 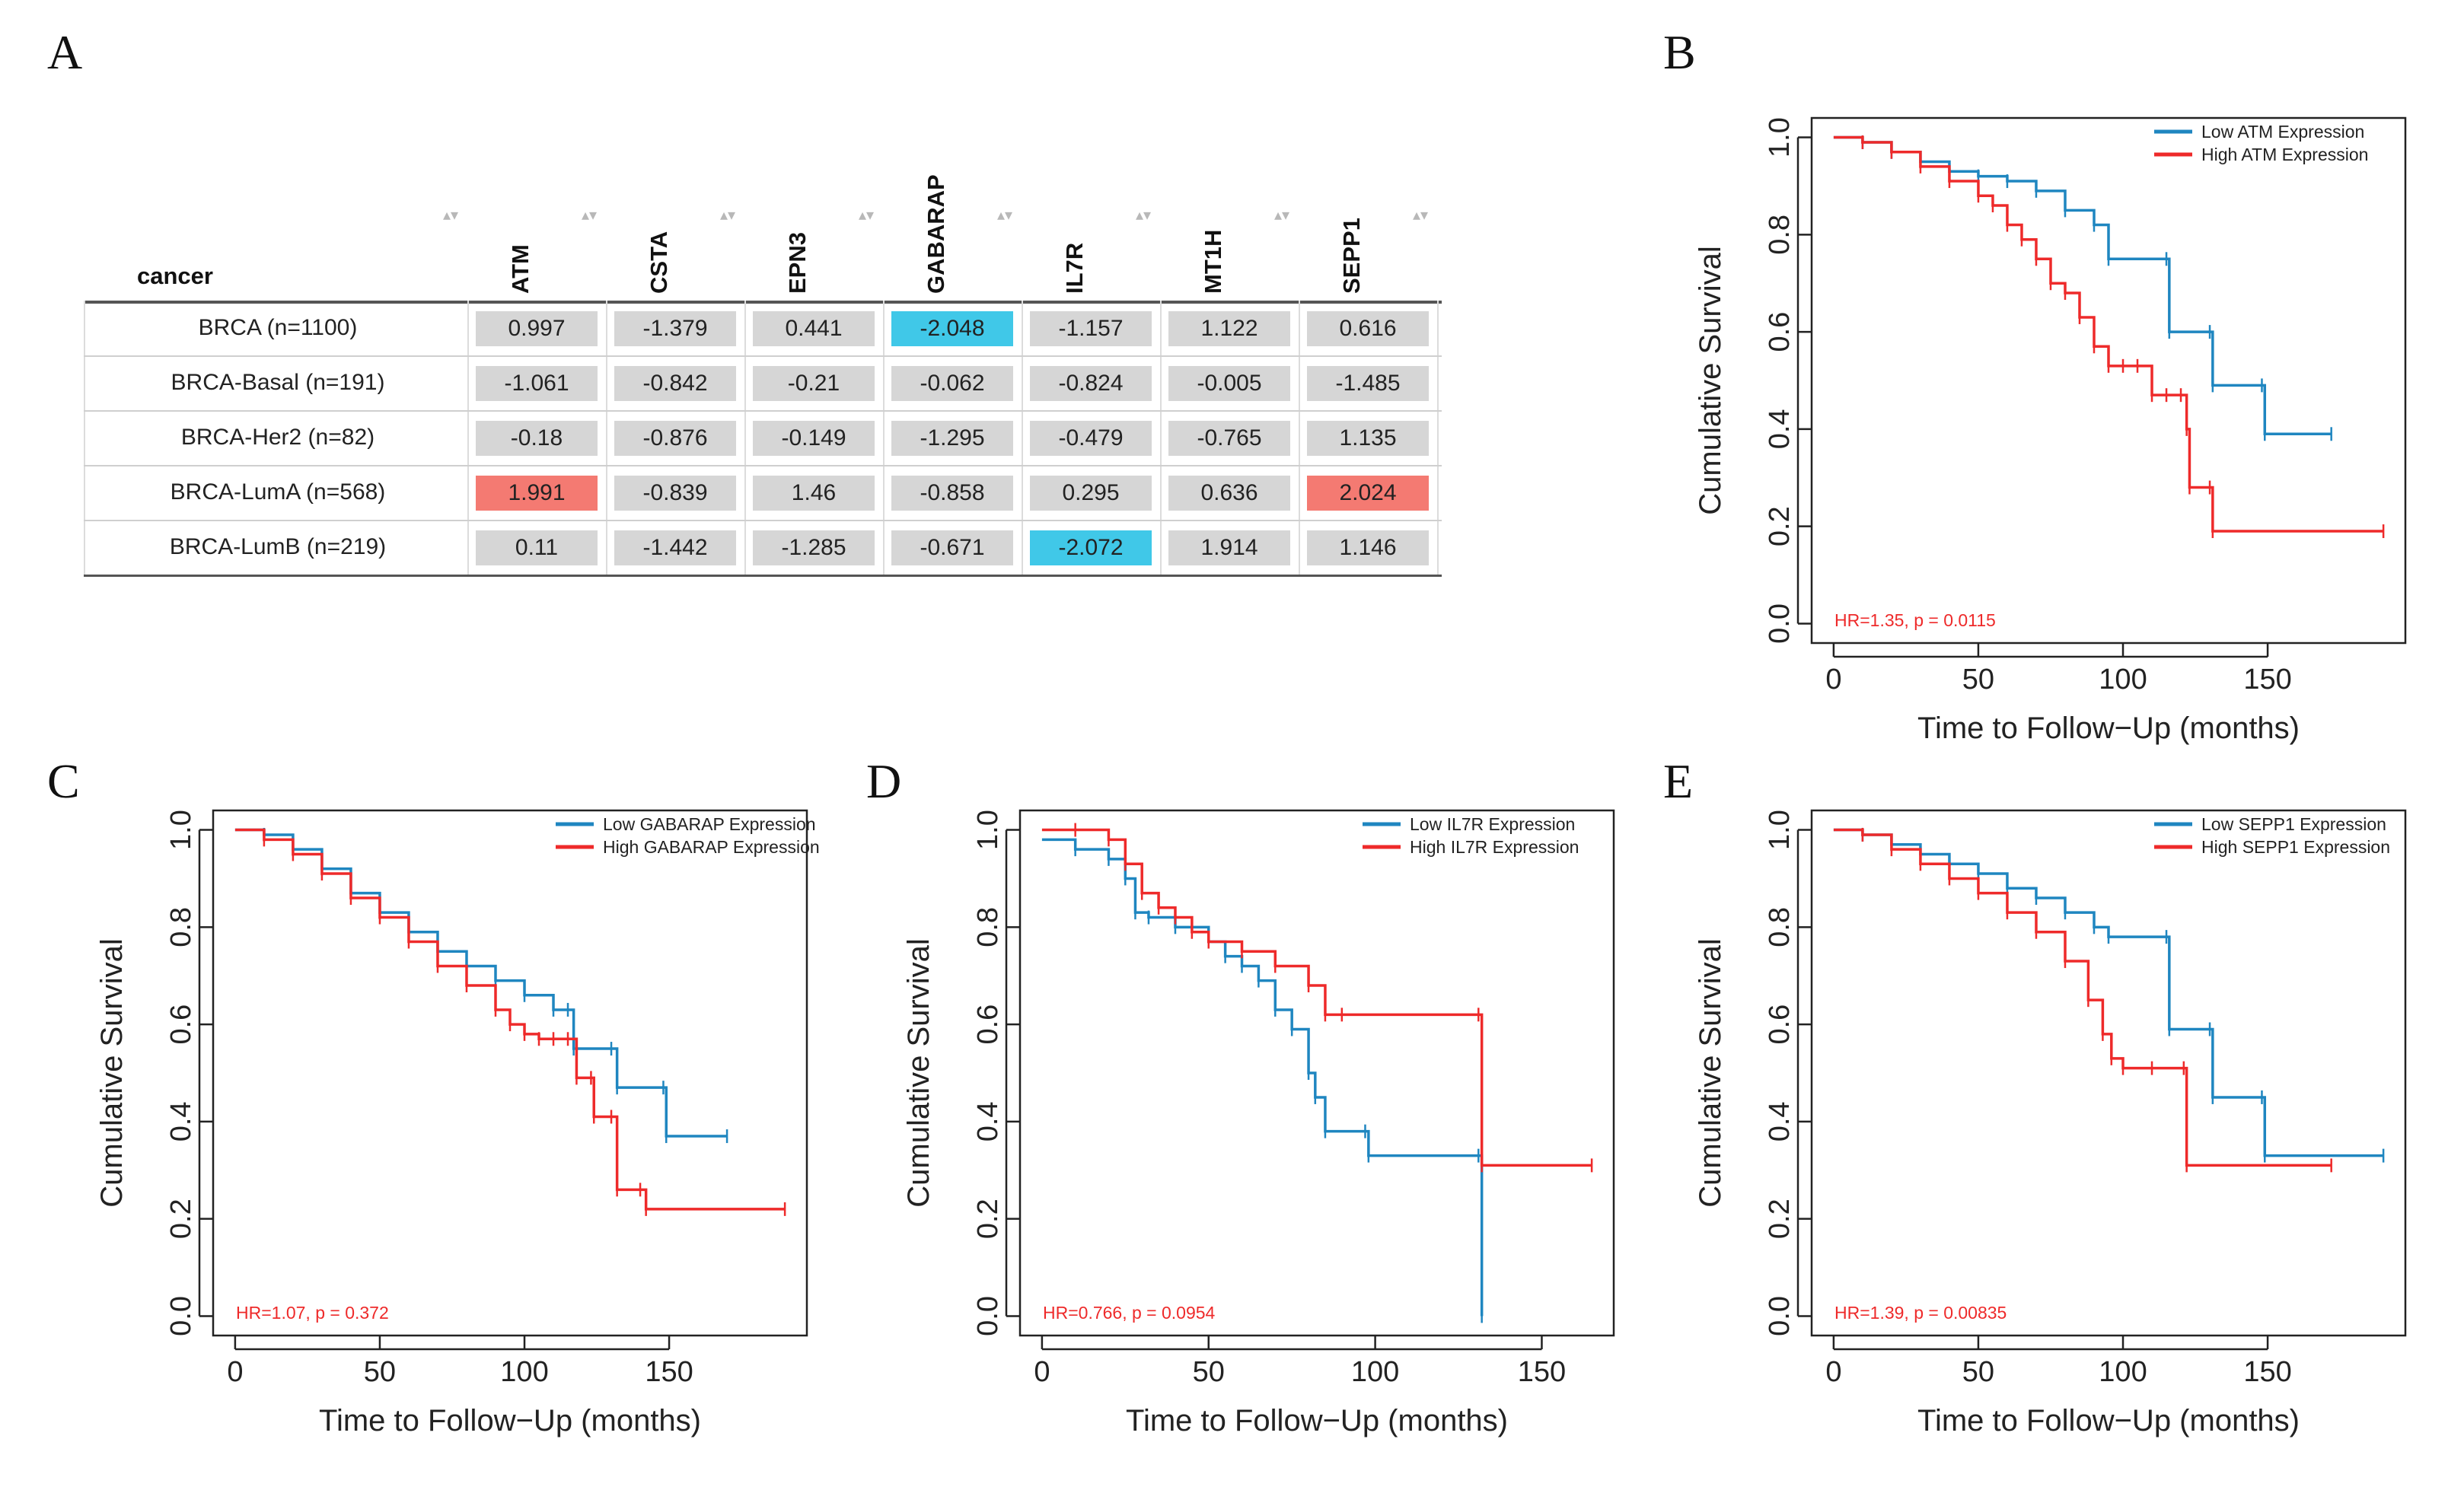 I want to click on table-cell: -0.839, so click(x=675, y=493).